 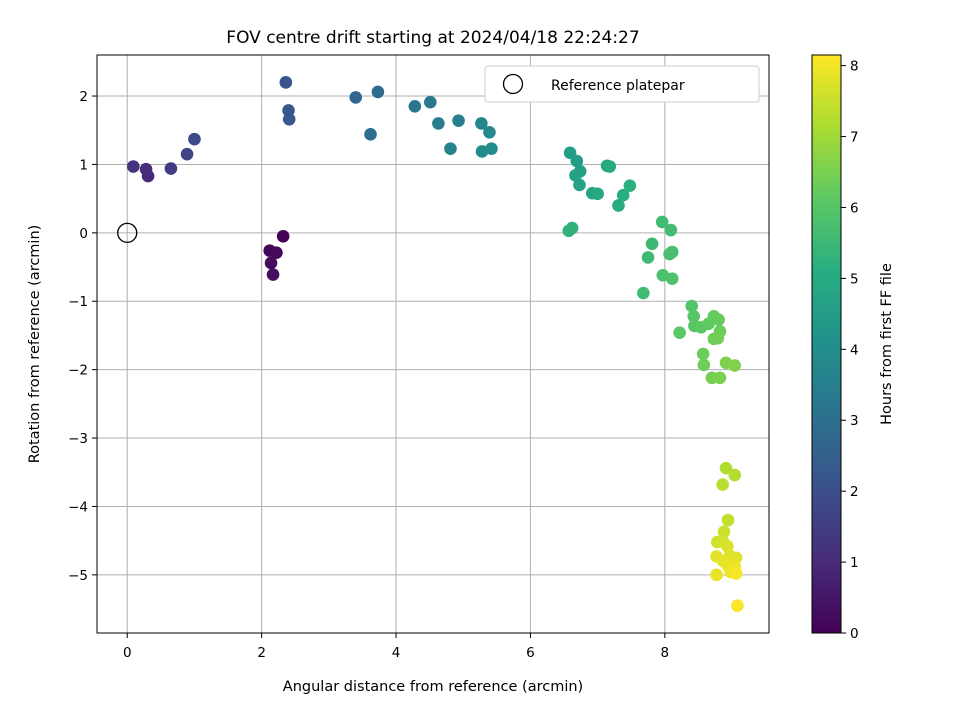 I want to click on colorbar-tick-label: 1, so click(x=854, y=563).